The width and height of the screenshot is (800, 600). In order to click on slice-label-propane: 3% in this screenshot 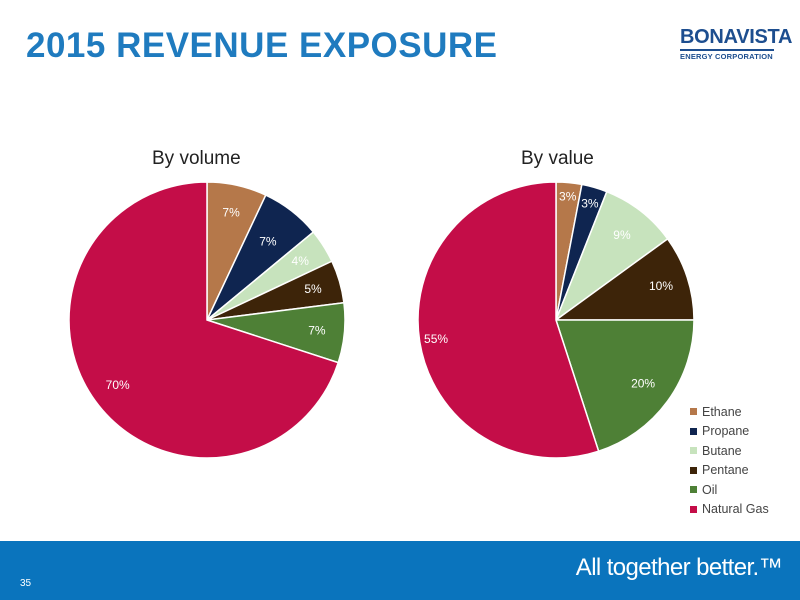, I will do `click(590, 203)`.